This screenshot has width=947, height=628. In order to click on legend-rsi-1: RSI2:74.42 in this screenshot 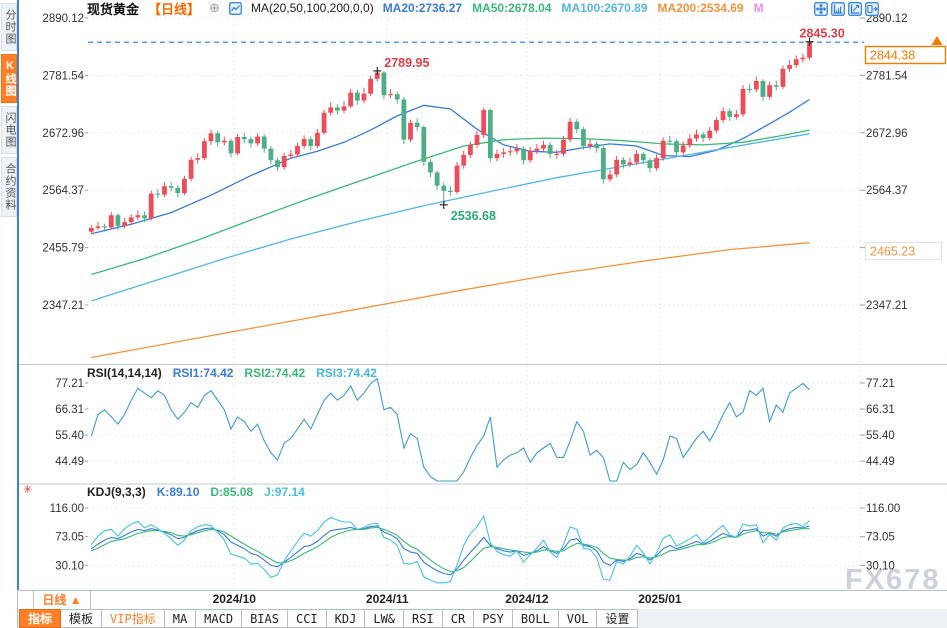, I will do `click(275, 373)`.